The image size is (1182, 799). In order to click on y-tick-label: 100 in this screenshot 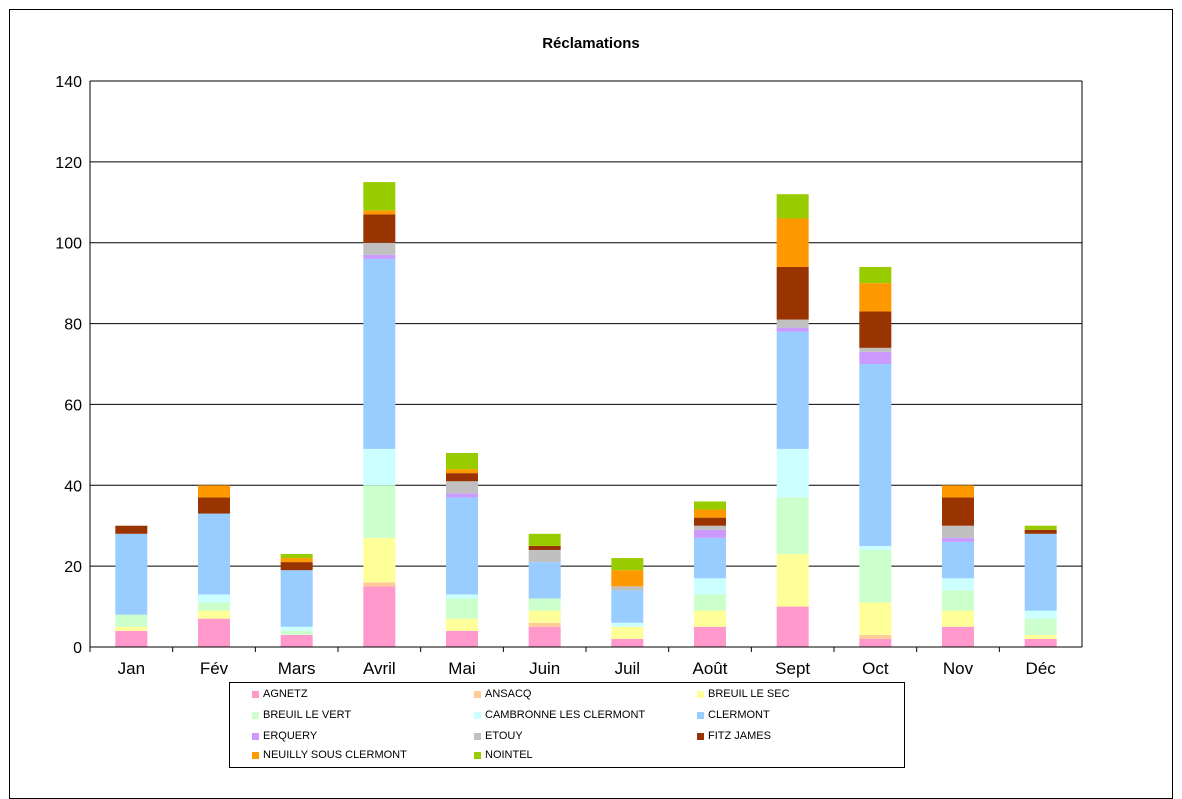, I will do `click(68, 244)`.